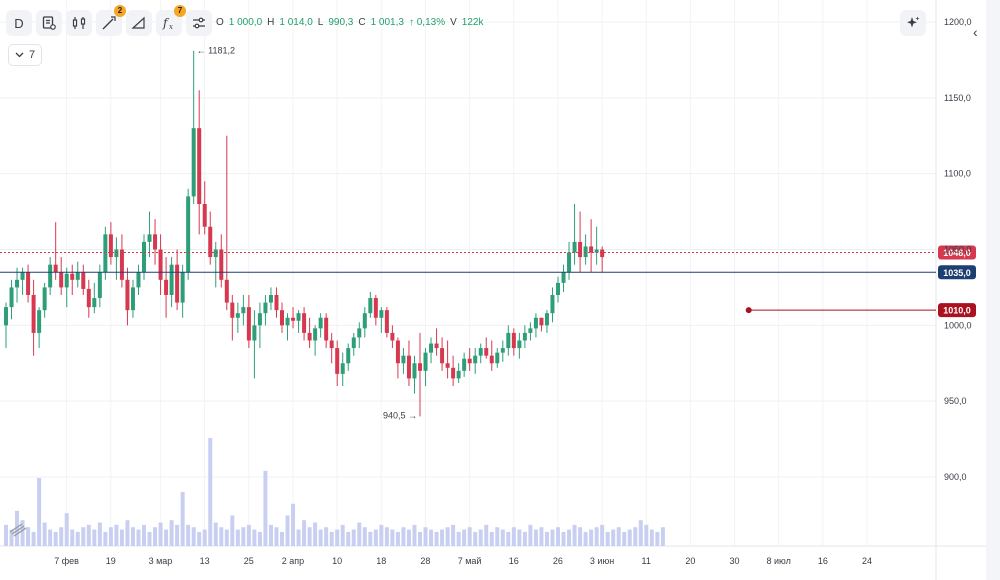 This screenshot has height=580, width=1000. I want to click on indicators-button, so click(79, 23).